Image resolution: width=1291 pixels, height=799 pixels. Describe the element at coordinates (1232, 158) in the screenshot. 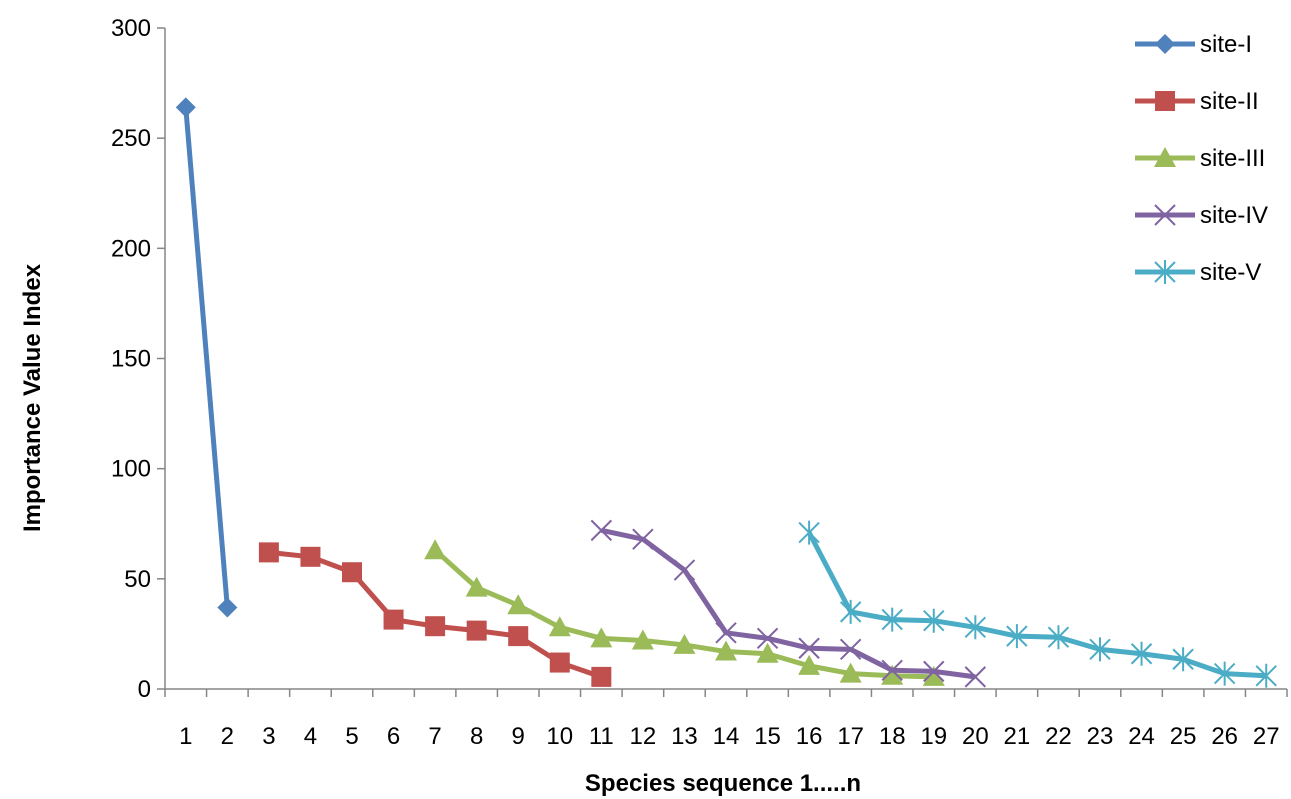

I see `legend-label: site-III` at that location.